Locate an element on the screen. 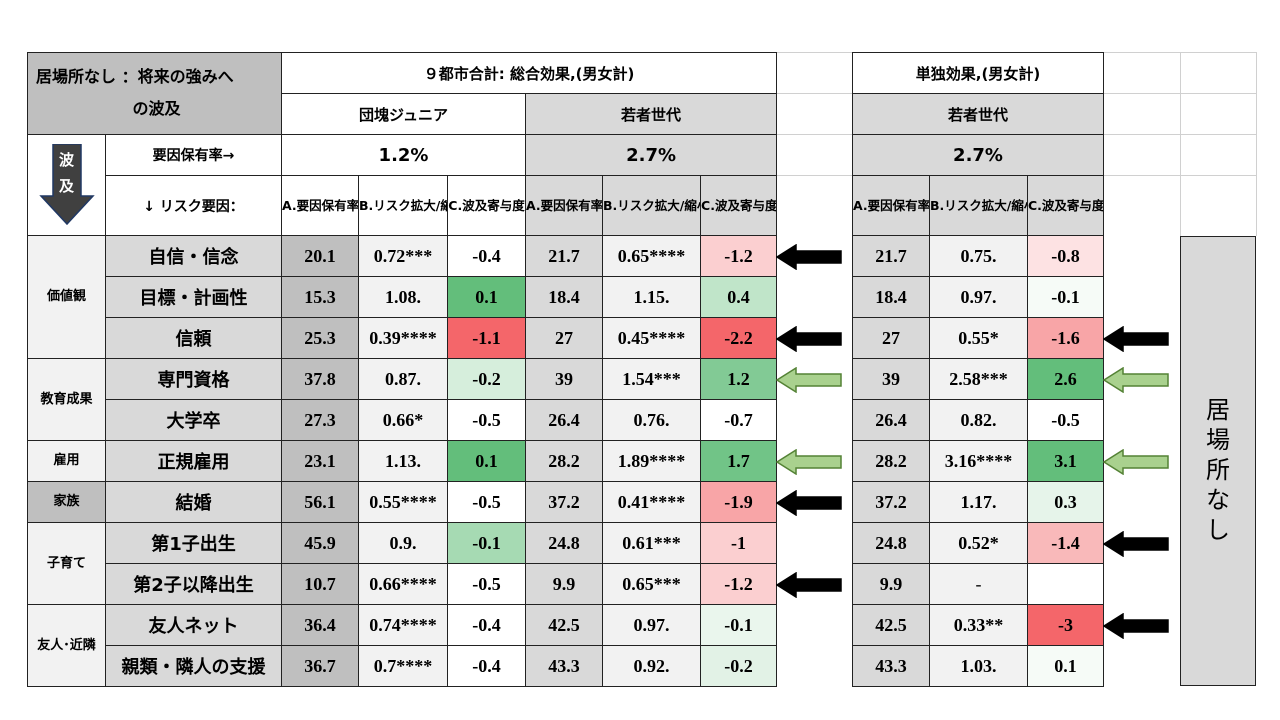 This screenshot has height=720, width=1280. single-rate: 28.2 is located at coordinates (891, 461).